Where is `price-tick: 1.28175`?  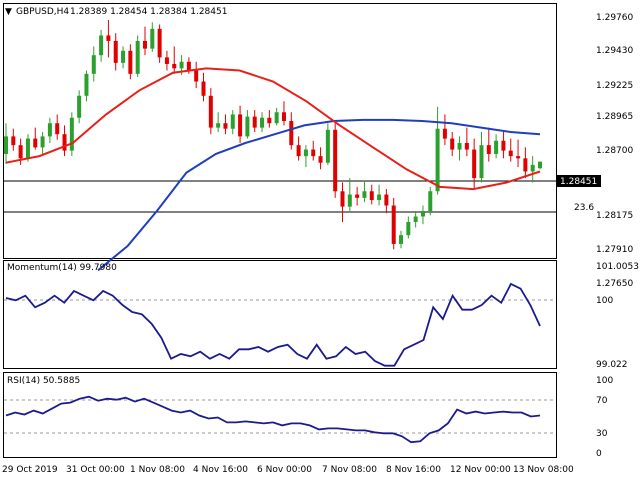 price-tick: 1.28175 is located at coordinates (614, 216).